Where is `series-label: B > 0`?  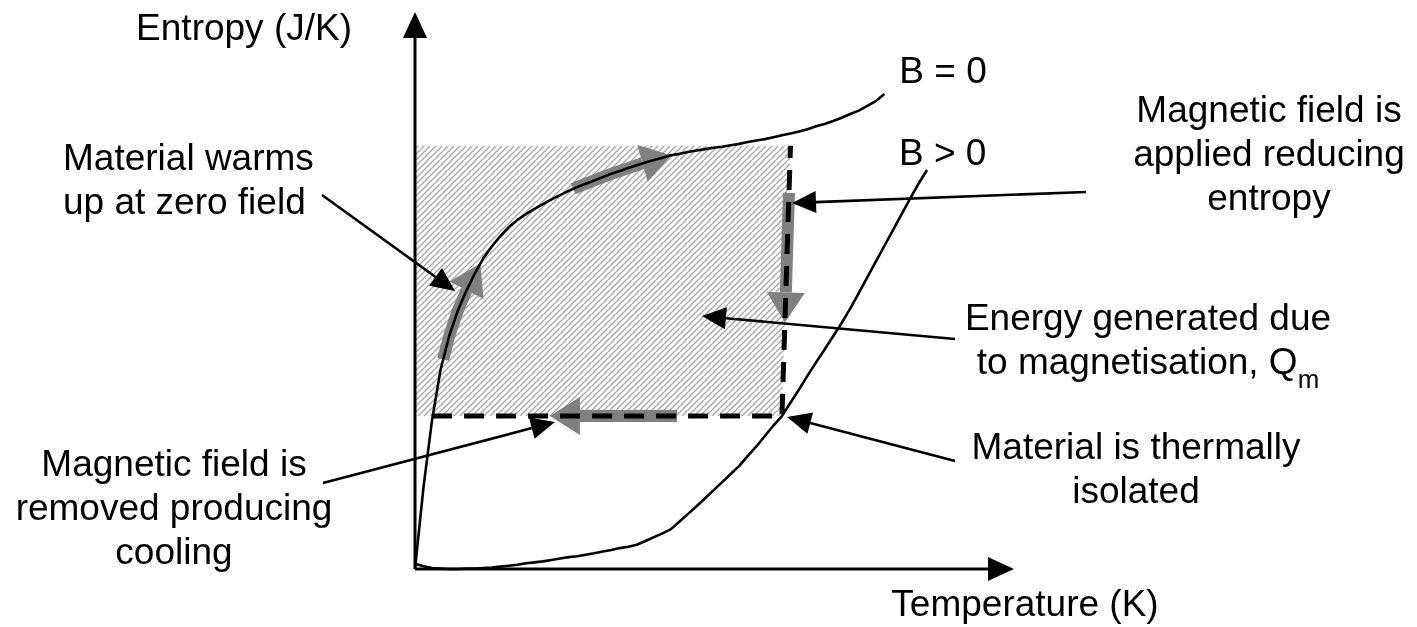 series-label: B > 0 is located at coordinates (943, 152).